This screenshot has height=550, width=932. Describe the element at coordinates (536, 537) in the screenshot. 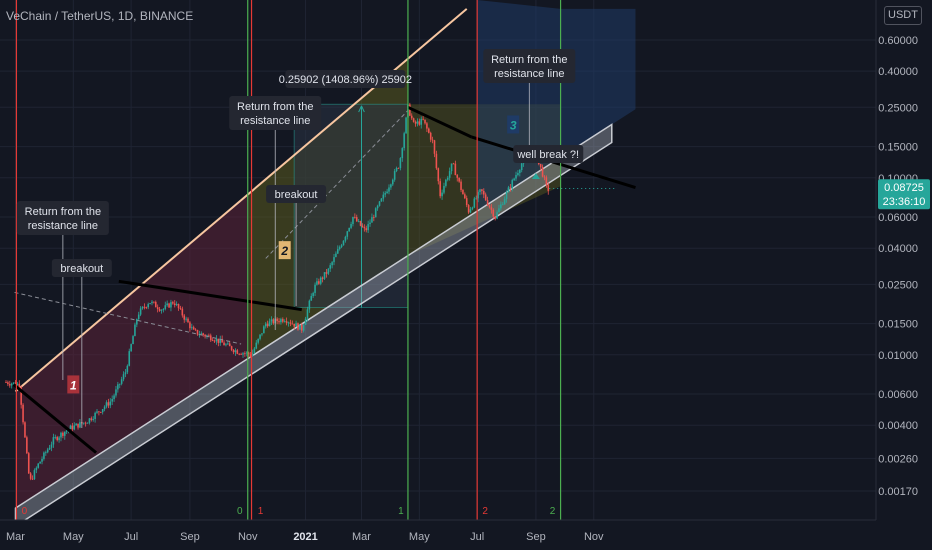

I see `time-tick-label: Sep` at that location.